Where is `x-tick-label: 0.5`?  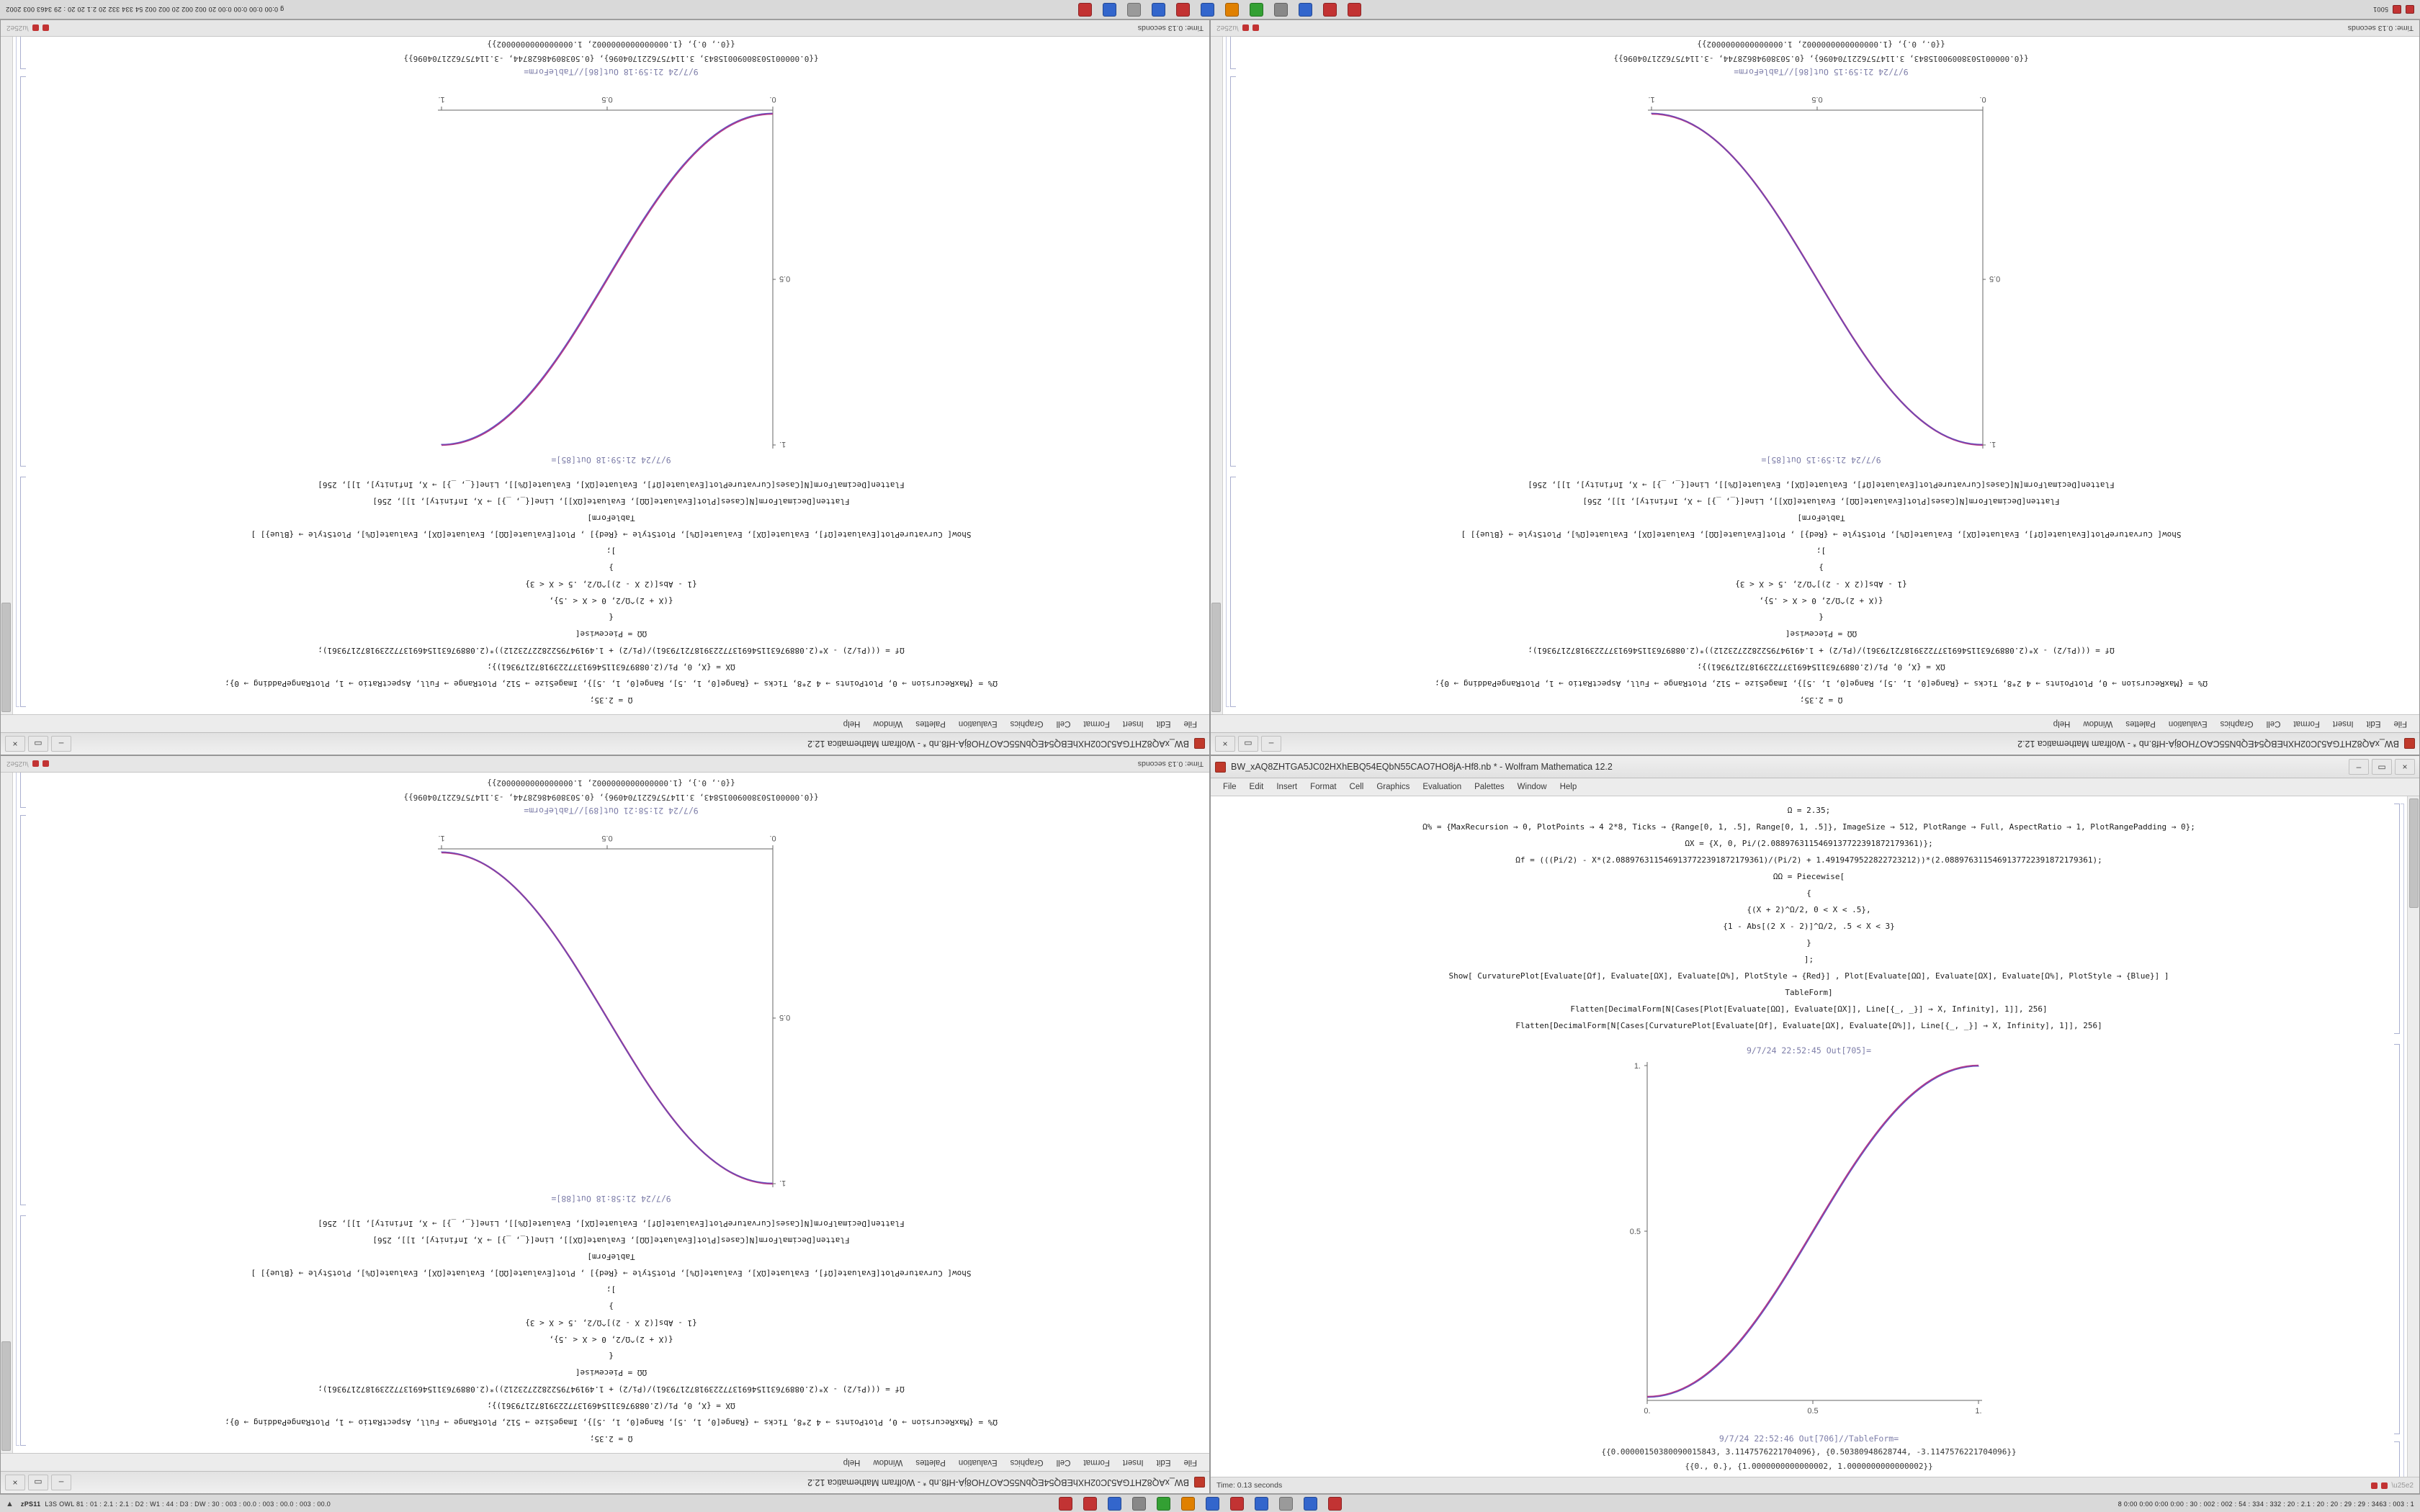 x-tick-label: 0.5 is located at coordinates (1817, 99).